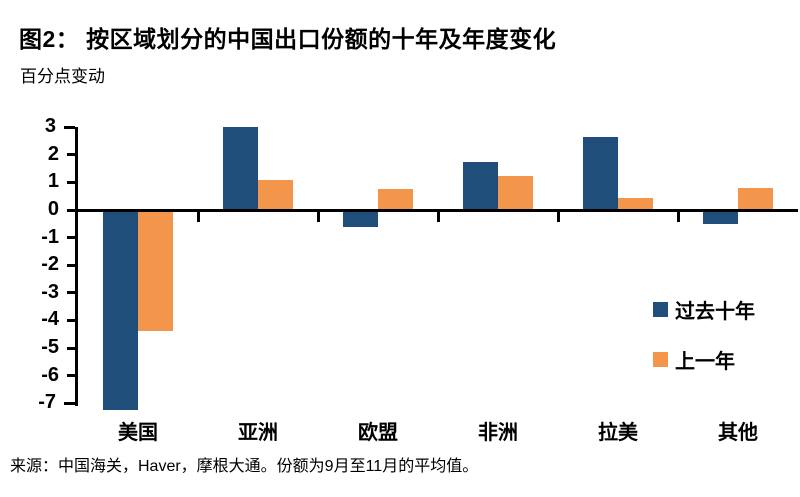 This screenshot has width=800, height=497. Describe the element at coordinates (47, 402) in the screenshot. I see `y-tick-label--7: -7` at that location.